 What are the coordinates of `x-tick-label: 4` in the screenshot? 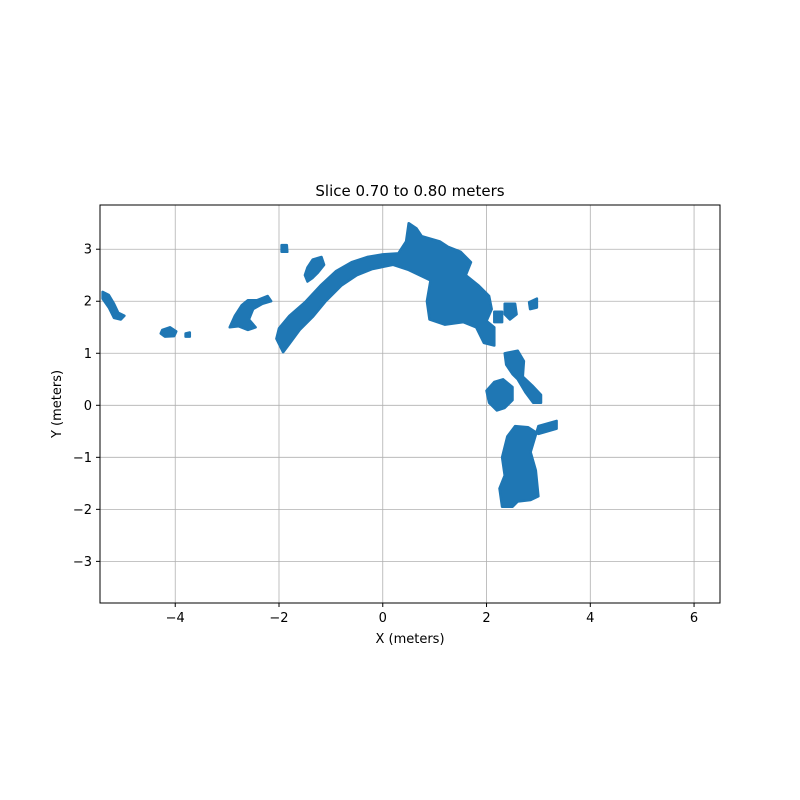 It's located at (590, 618).